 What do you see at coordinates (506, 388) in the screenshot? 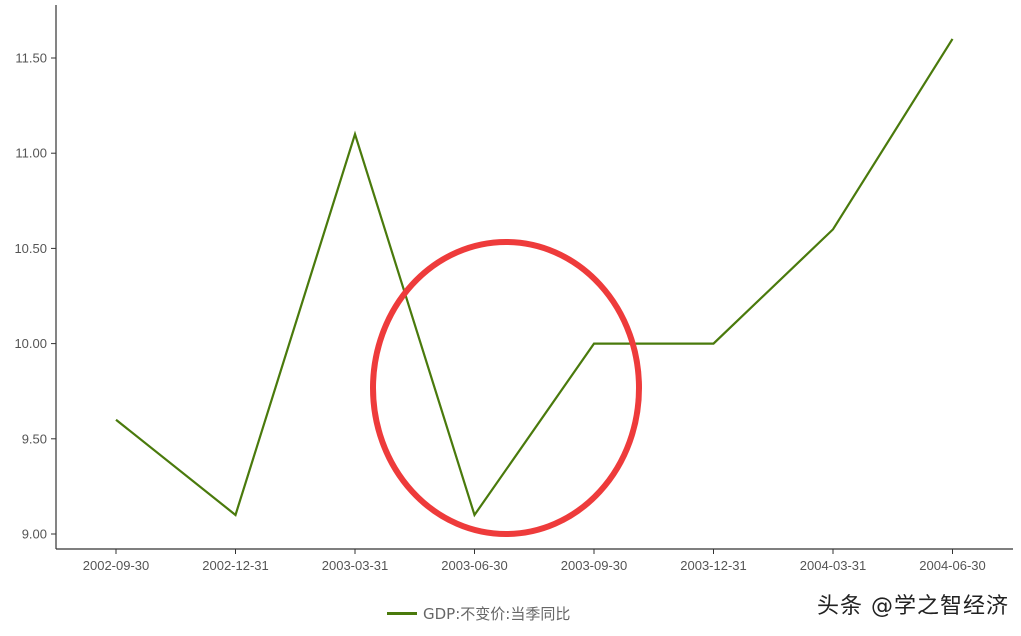
I see `highlight-circle-annotation` at bounding box center [506, 388].